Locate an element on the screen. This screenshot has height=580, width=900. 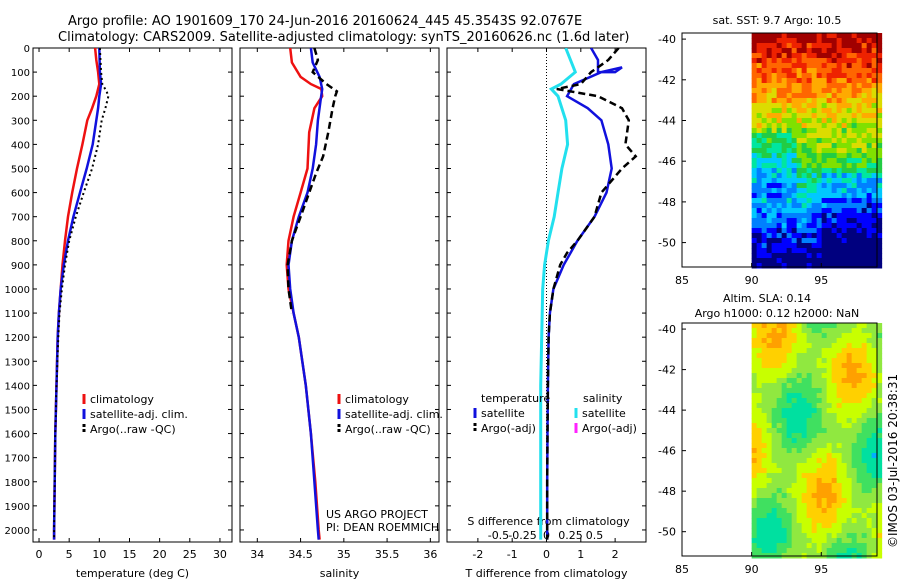
y-tick-label: -46 is located at coordinates (667, 451).